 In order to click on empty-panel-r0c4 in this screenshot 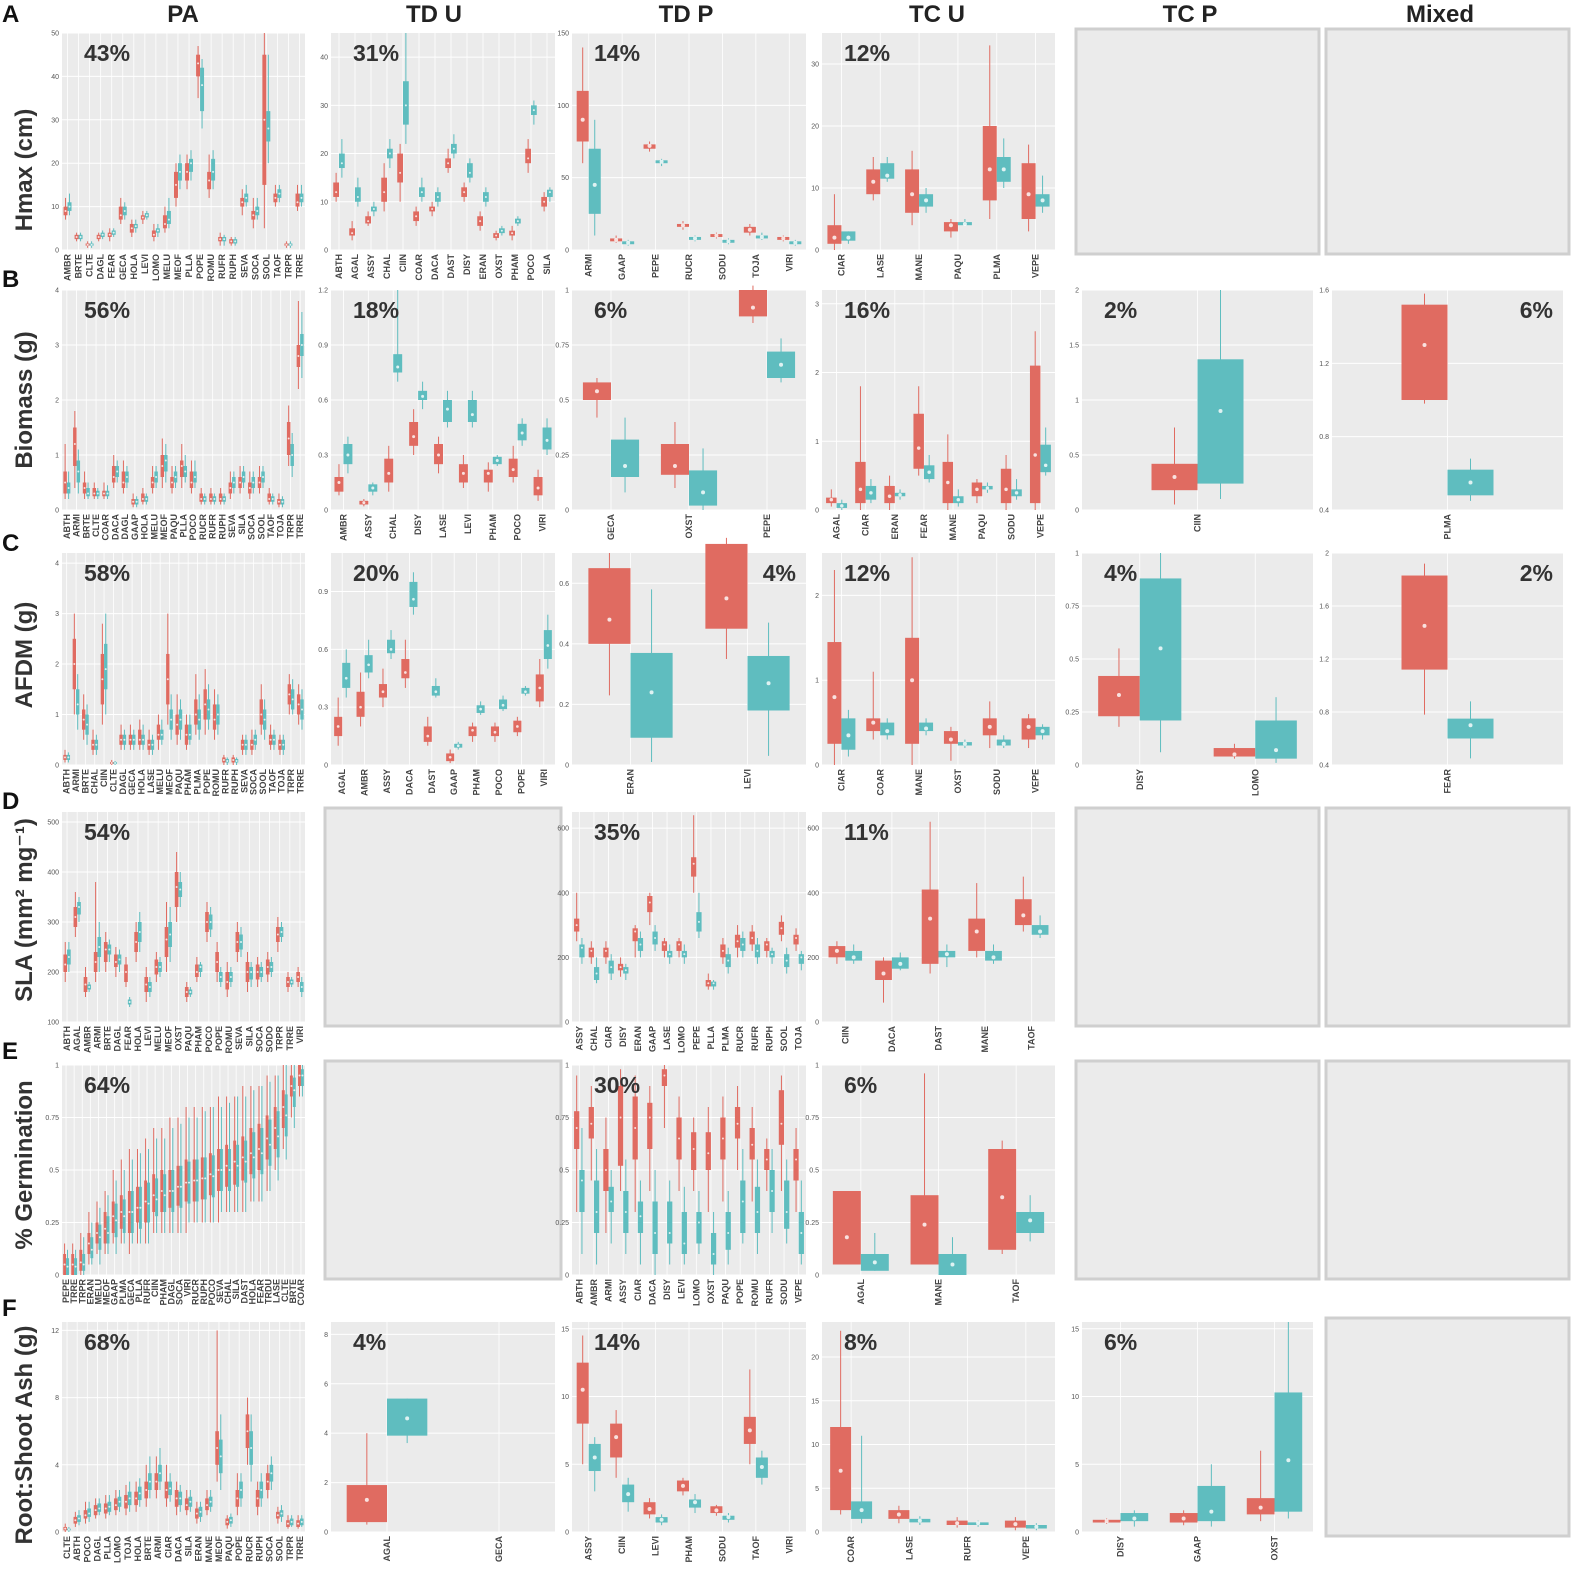, I will do `click(1197, 141)`.